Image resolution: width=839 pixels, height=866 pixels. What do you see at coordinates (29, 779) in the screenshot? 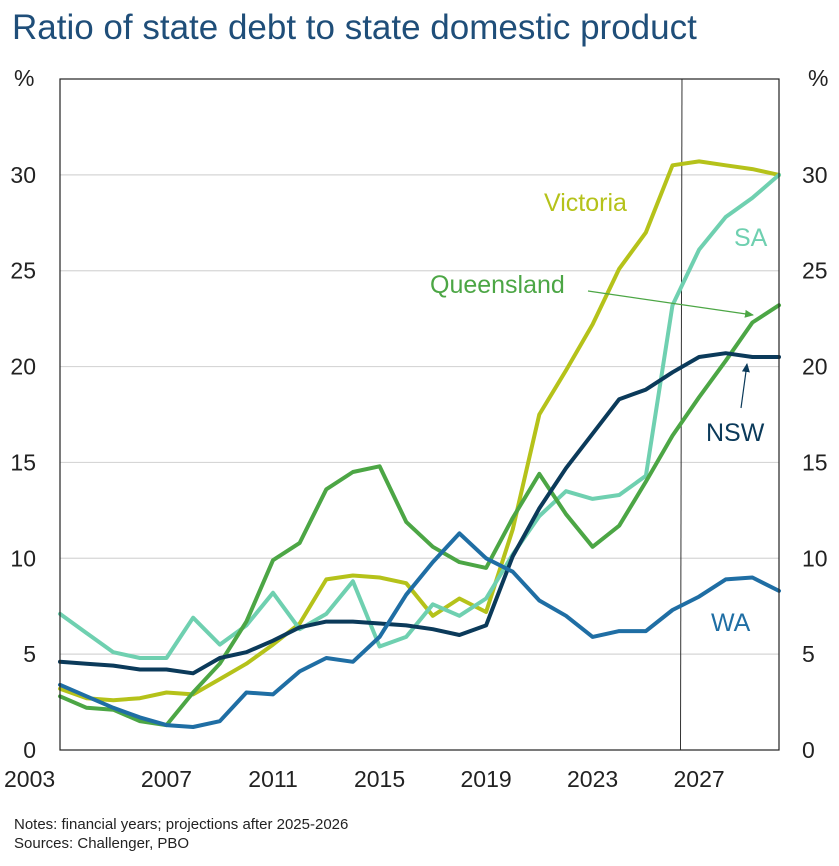
I see `x-tick-label: 2003` at bounding box center [29, 779].